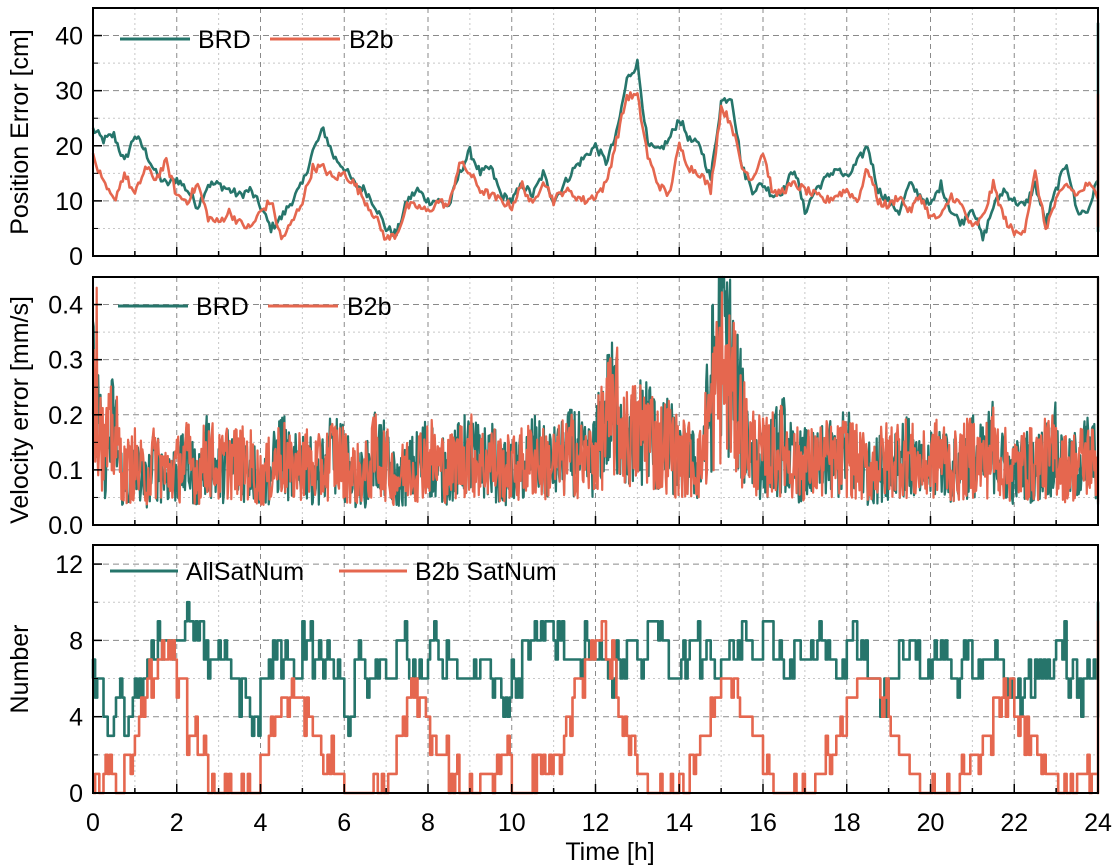  I want to click on series-line-allsatnum, so click(595, 669).